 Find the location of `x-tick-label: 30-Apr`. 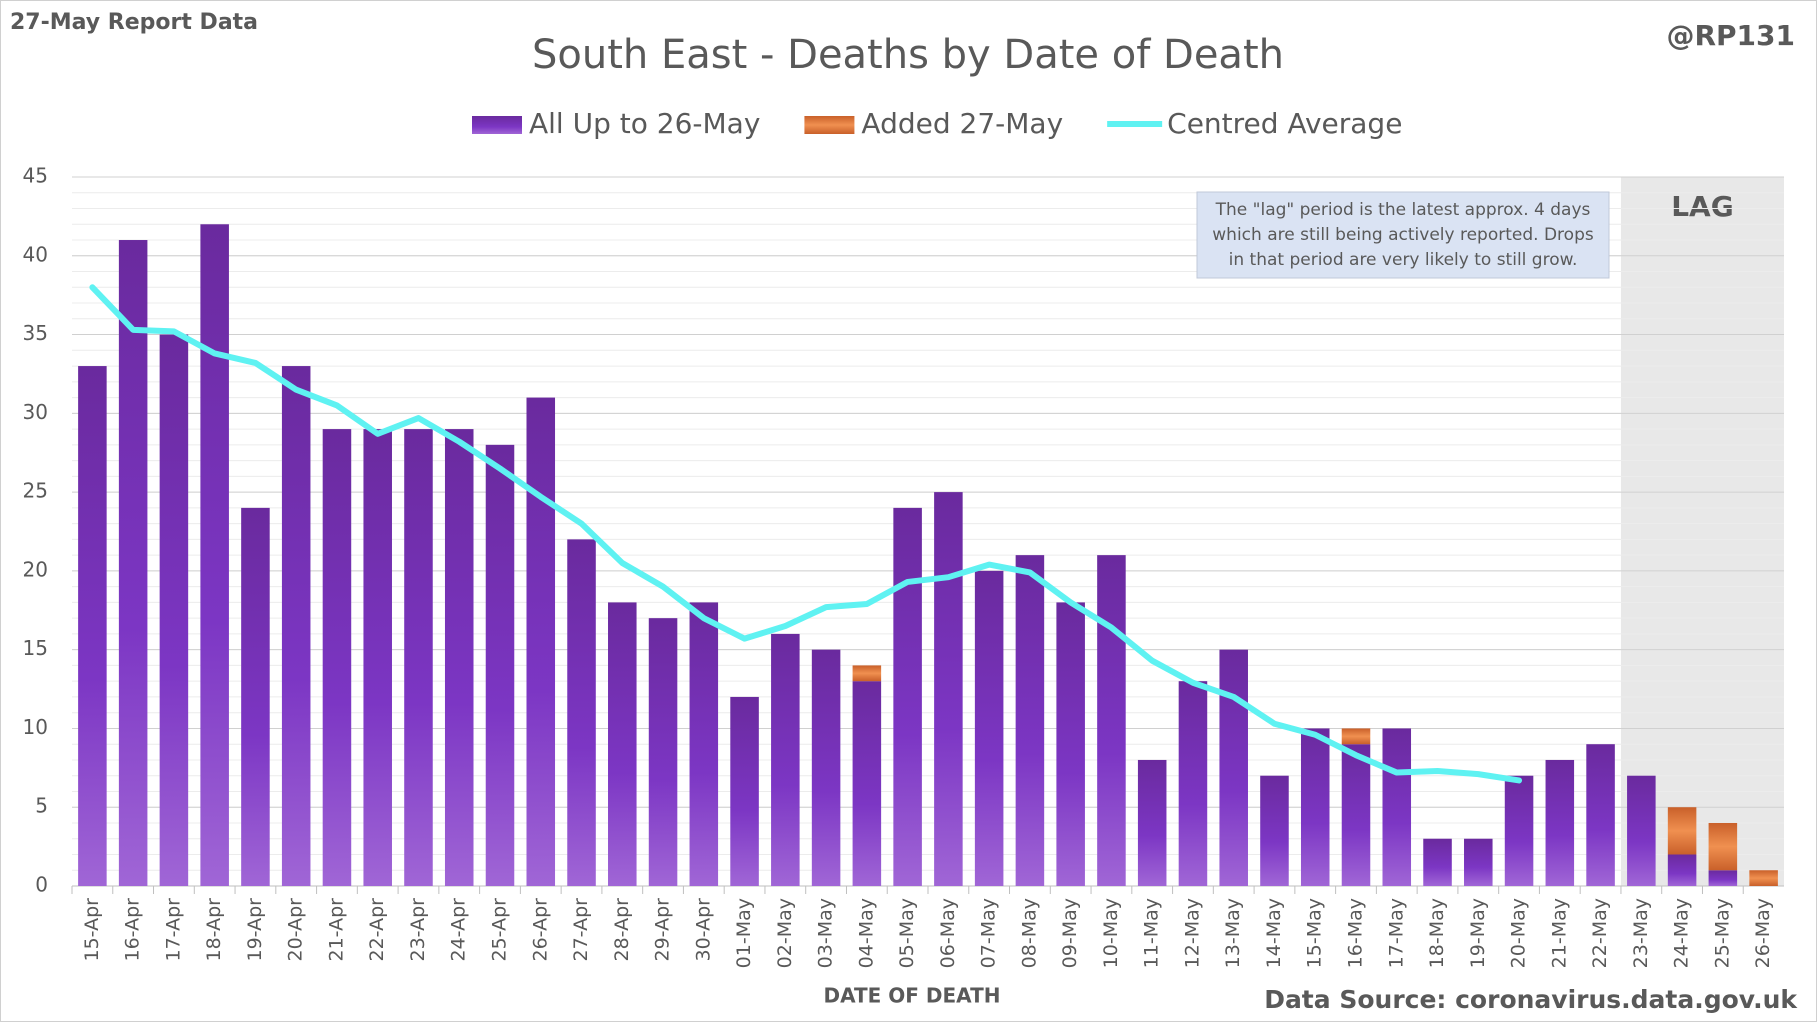

x-tick-label: 30-Apr is located at coordinates (703, 930).